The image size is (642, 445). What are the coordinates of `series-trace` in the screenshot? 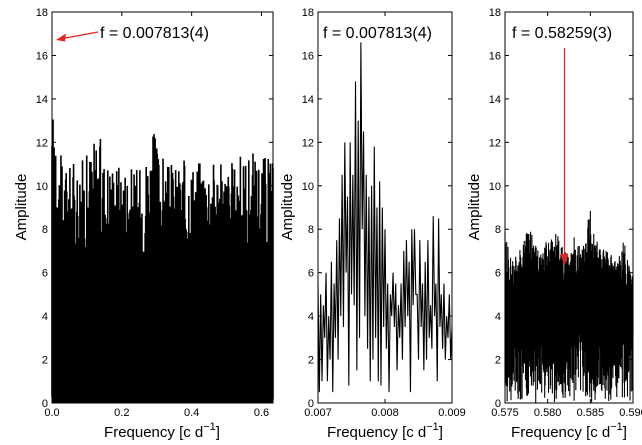 It's located at (569, 306).